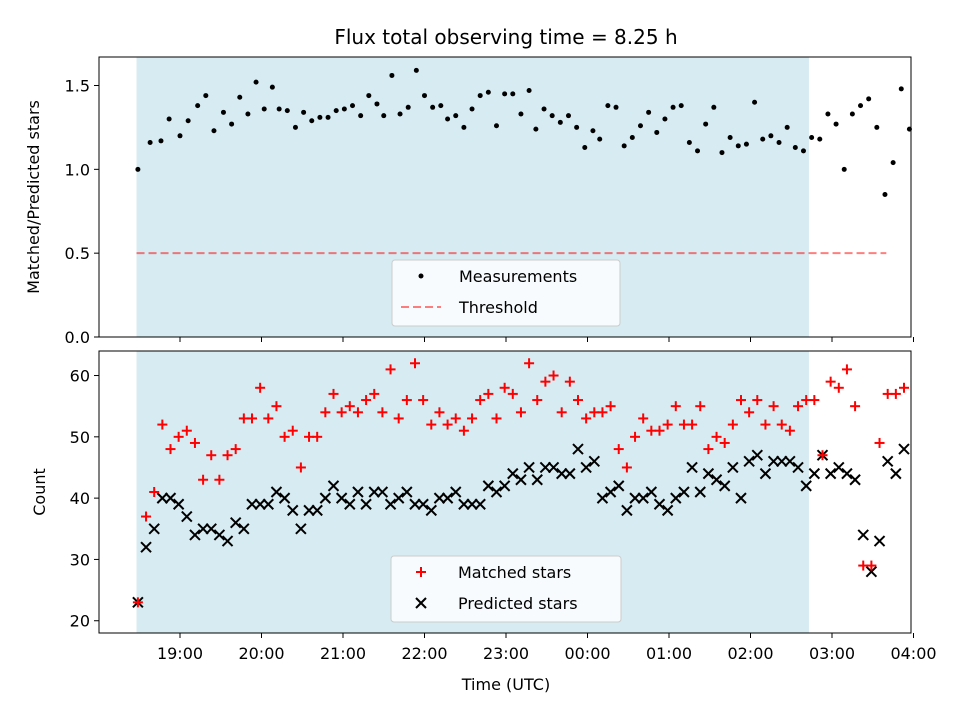  I want to click on bottom-x-tick-label: 04:00, so click(913, 653).